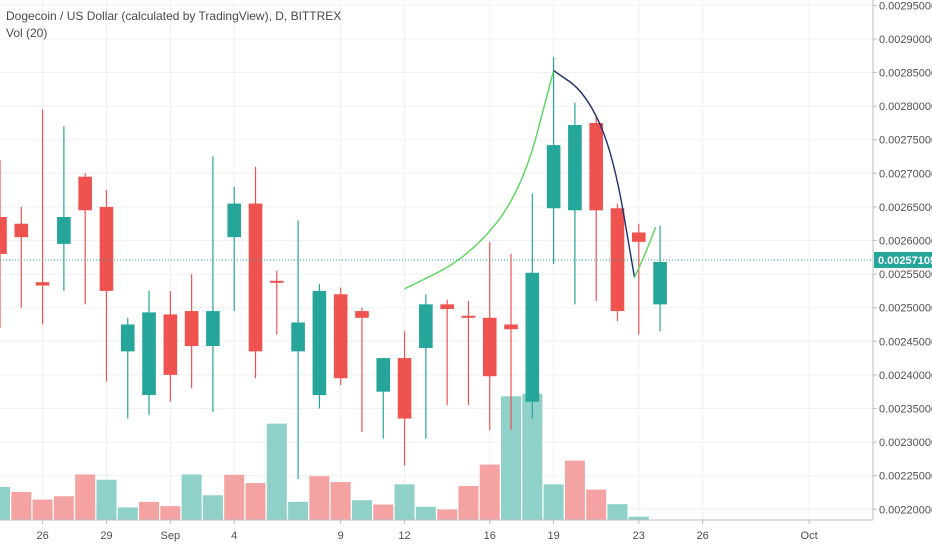  I want to click on price-tick-label: 0.00280000, so click(905, 107).